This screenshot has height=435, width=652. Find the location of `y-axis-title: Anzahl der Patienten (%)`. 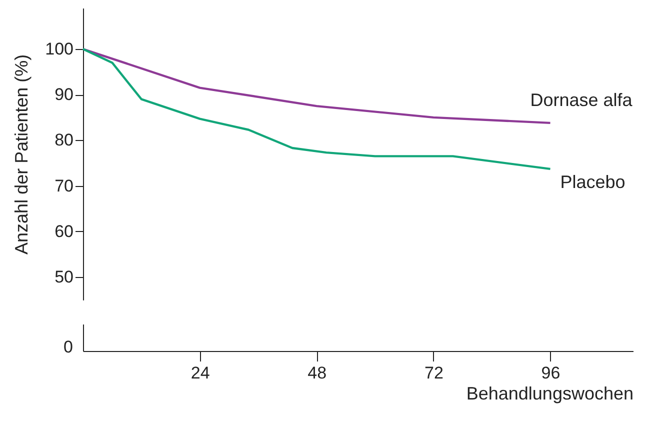

y-axis-title: Anzahl der Patienten (%) is located at coordinates (22, 154).